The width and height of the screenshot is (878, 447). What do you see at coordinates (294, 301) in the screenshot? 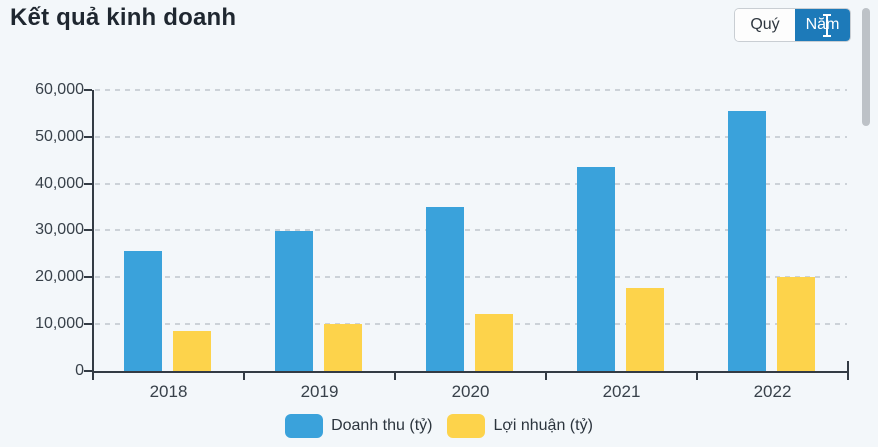
I see `bar-revenue-2019` at bounding box center [294, 301].